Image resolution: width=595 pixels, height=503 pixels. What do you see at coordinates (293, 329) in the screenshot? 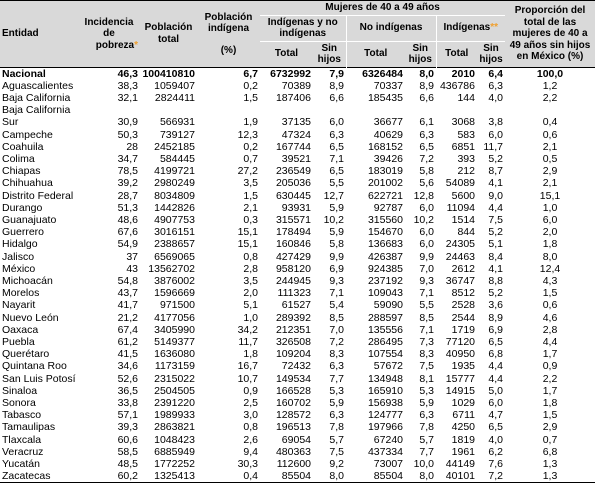
I see `table-cell: 212351` at bounding box center [293, 329].